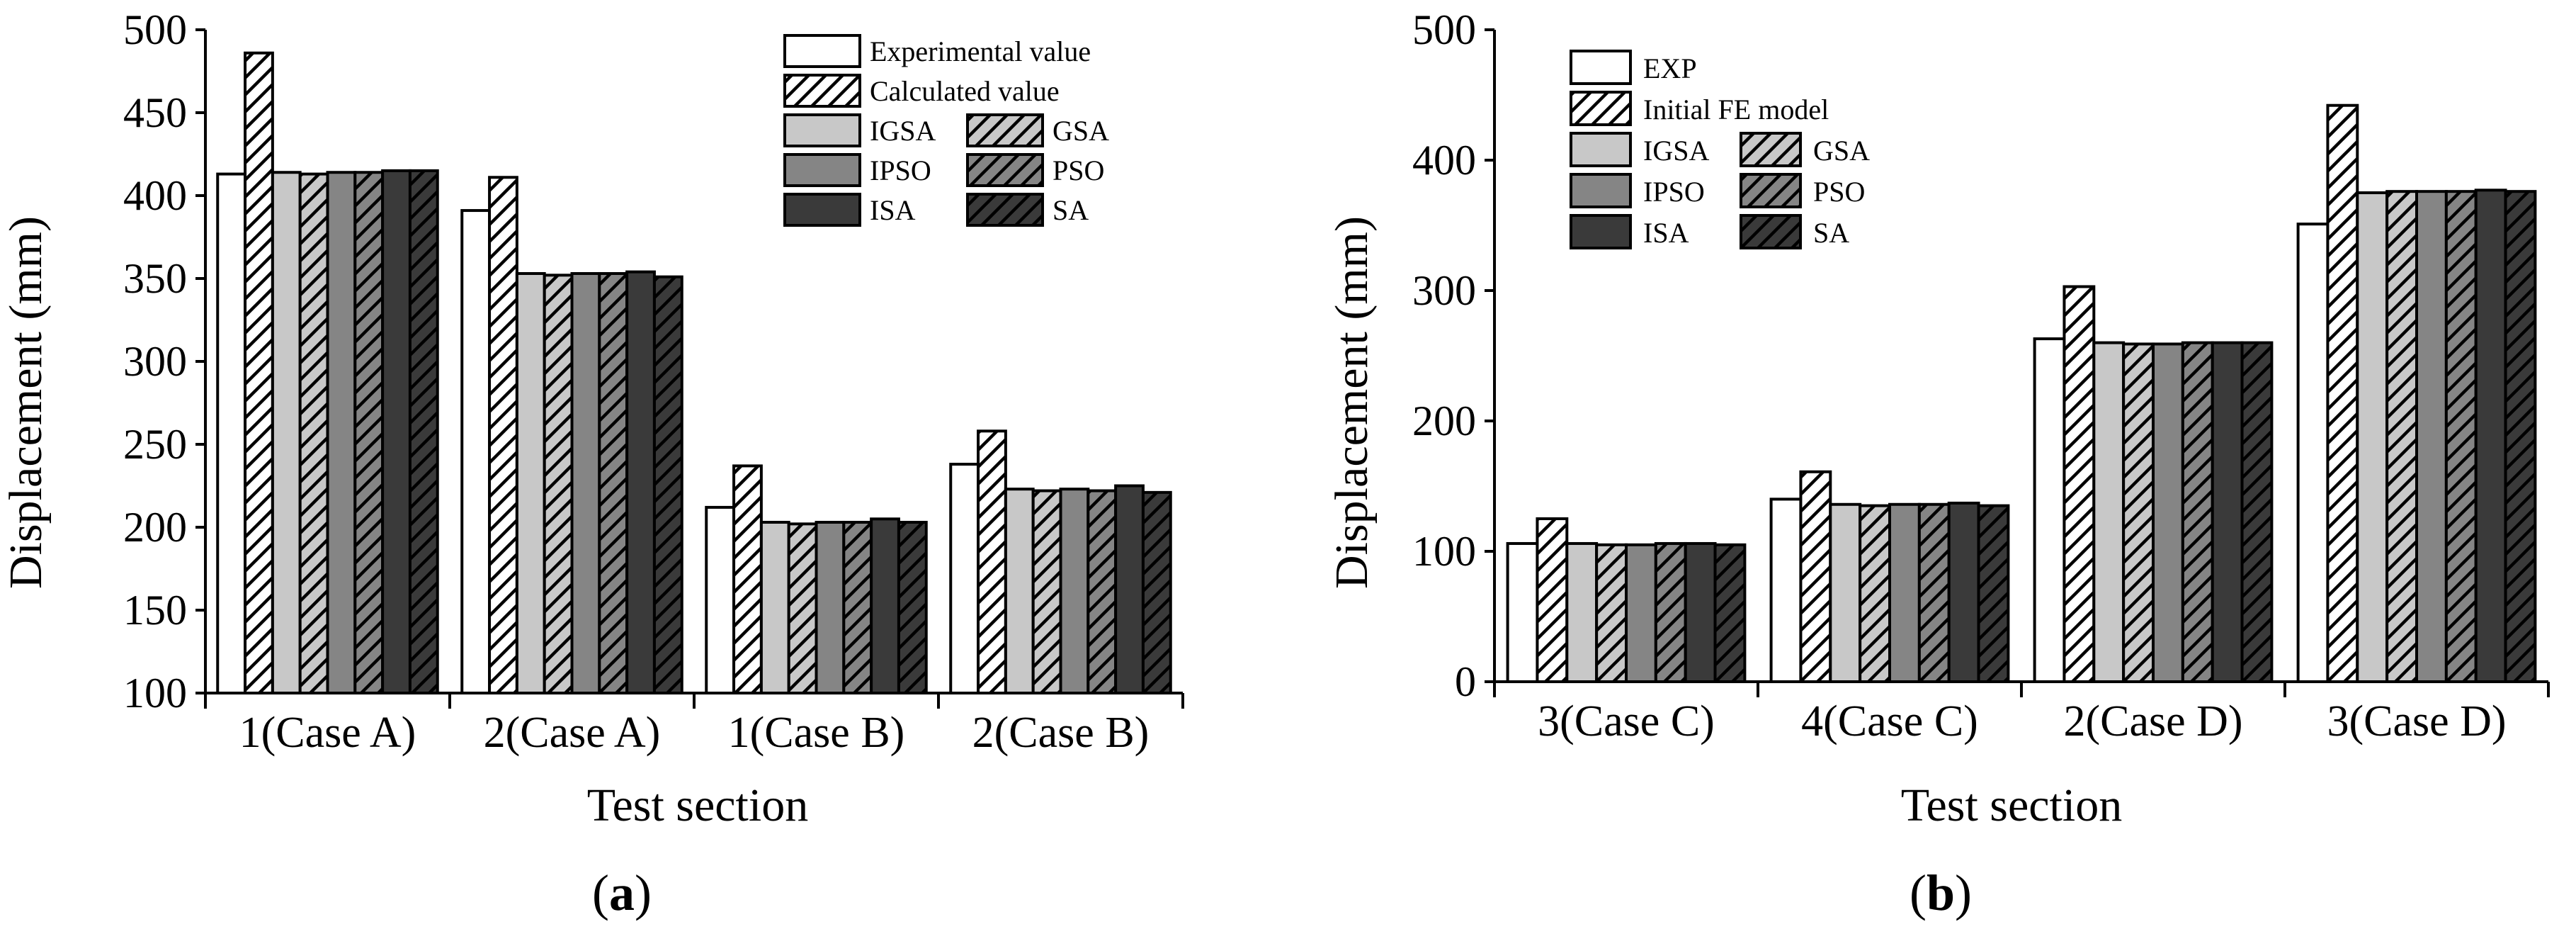 This screenshot has width=2576, height=934. What do you see at coordinates (1552, 600) in the screenshot?
I see `chart-b-bar-initial-fe-model-3-case-c` at bounding box center [1552, 600].